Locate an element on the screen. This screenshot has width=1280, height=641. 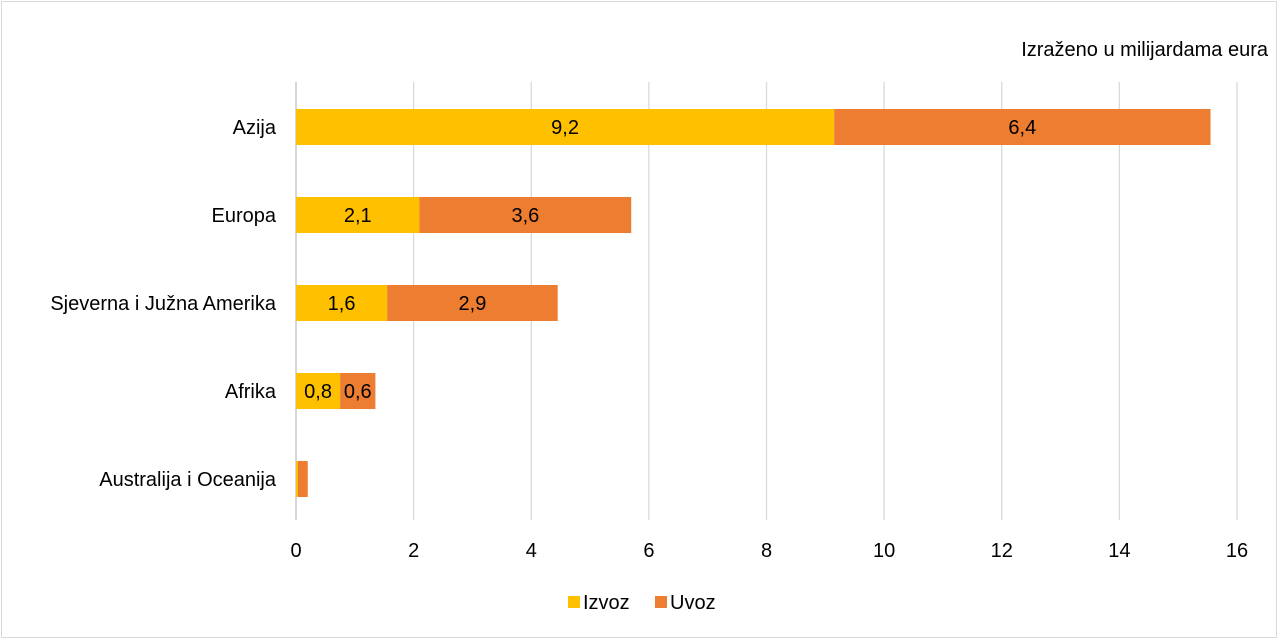
x-tick-label: 14 is located at coordinates (1119, 551).